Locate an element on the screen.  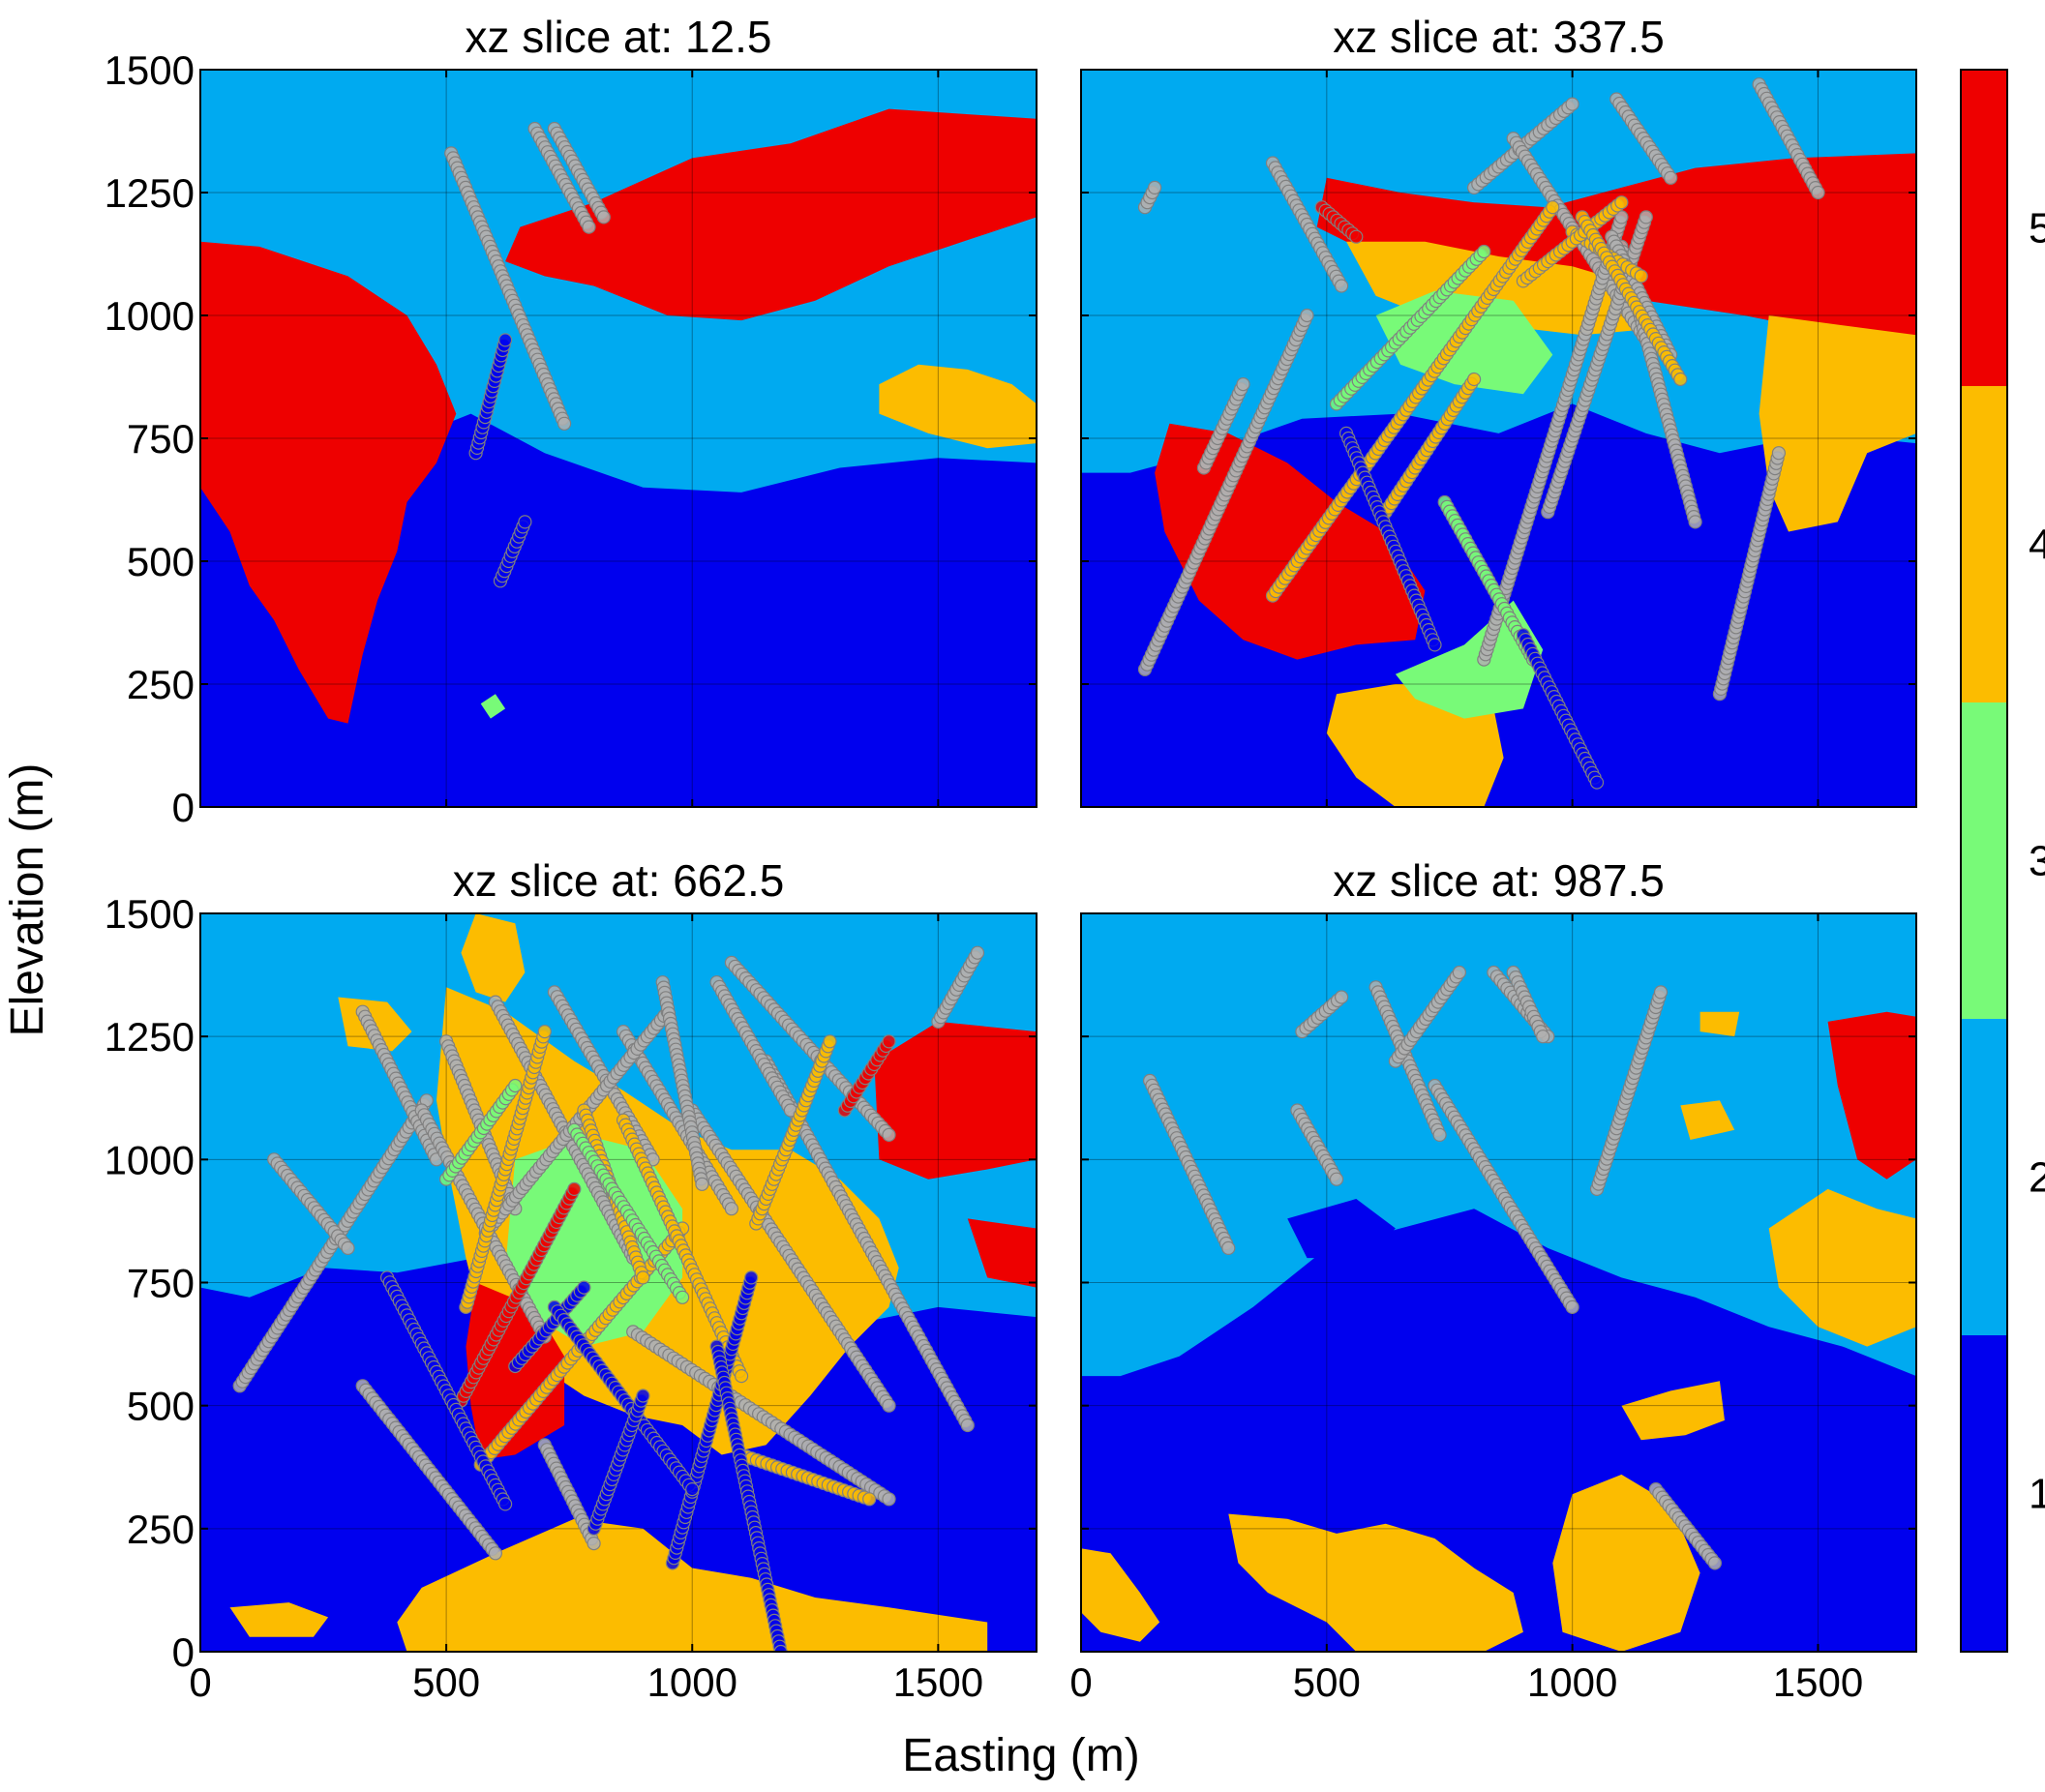
x-axis-label: Easting (m) is located at coordinates (1021, 1755).